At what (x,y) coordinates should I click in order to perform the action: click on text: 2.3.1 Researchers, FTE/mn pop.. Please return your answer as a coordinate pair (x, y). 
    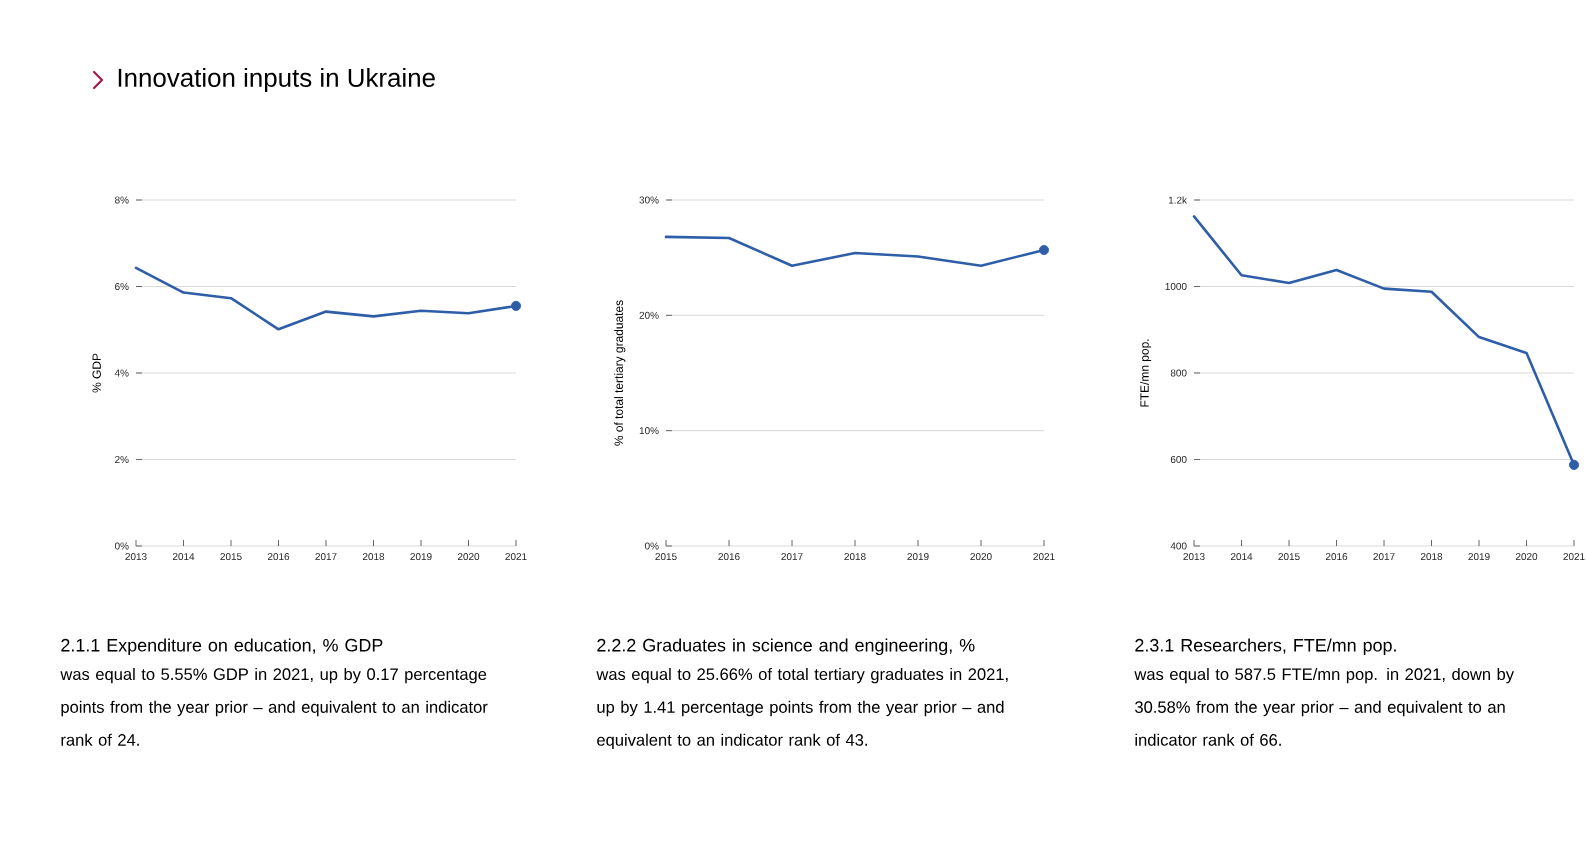
    Looking at the image, I should click on (1265, 647).